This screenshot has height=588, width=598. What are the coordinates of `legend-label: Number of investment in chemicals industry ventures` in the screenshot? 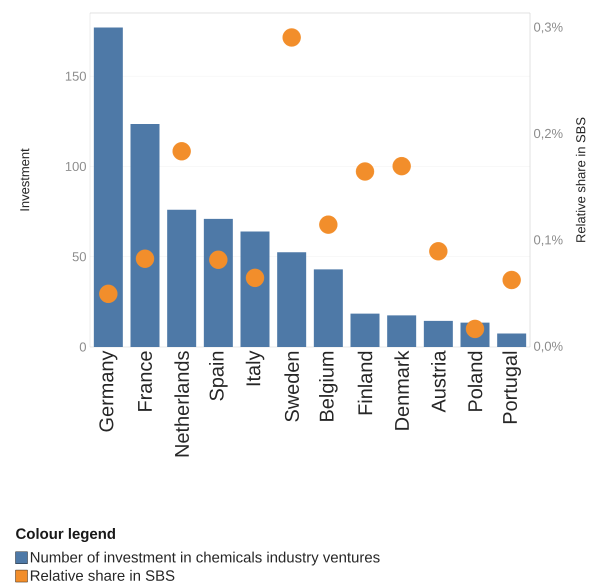 It's located at (205, 559).